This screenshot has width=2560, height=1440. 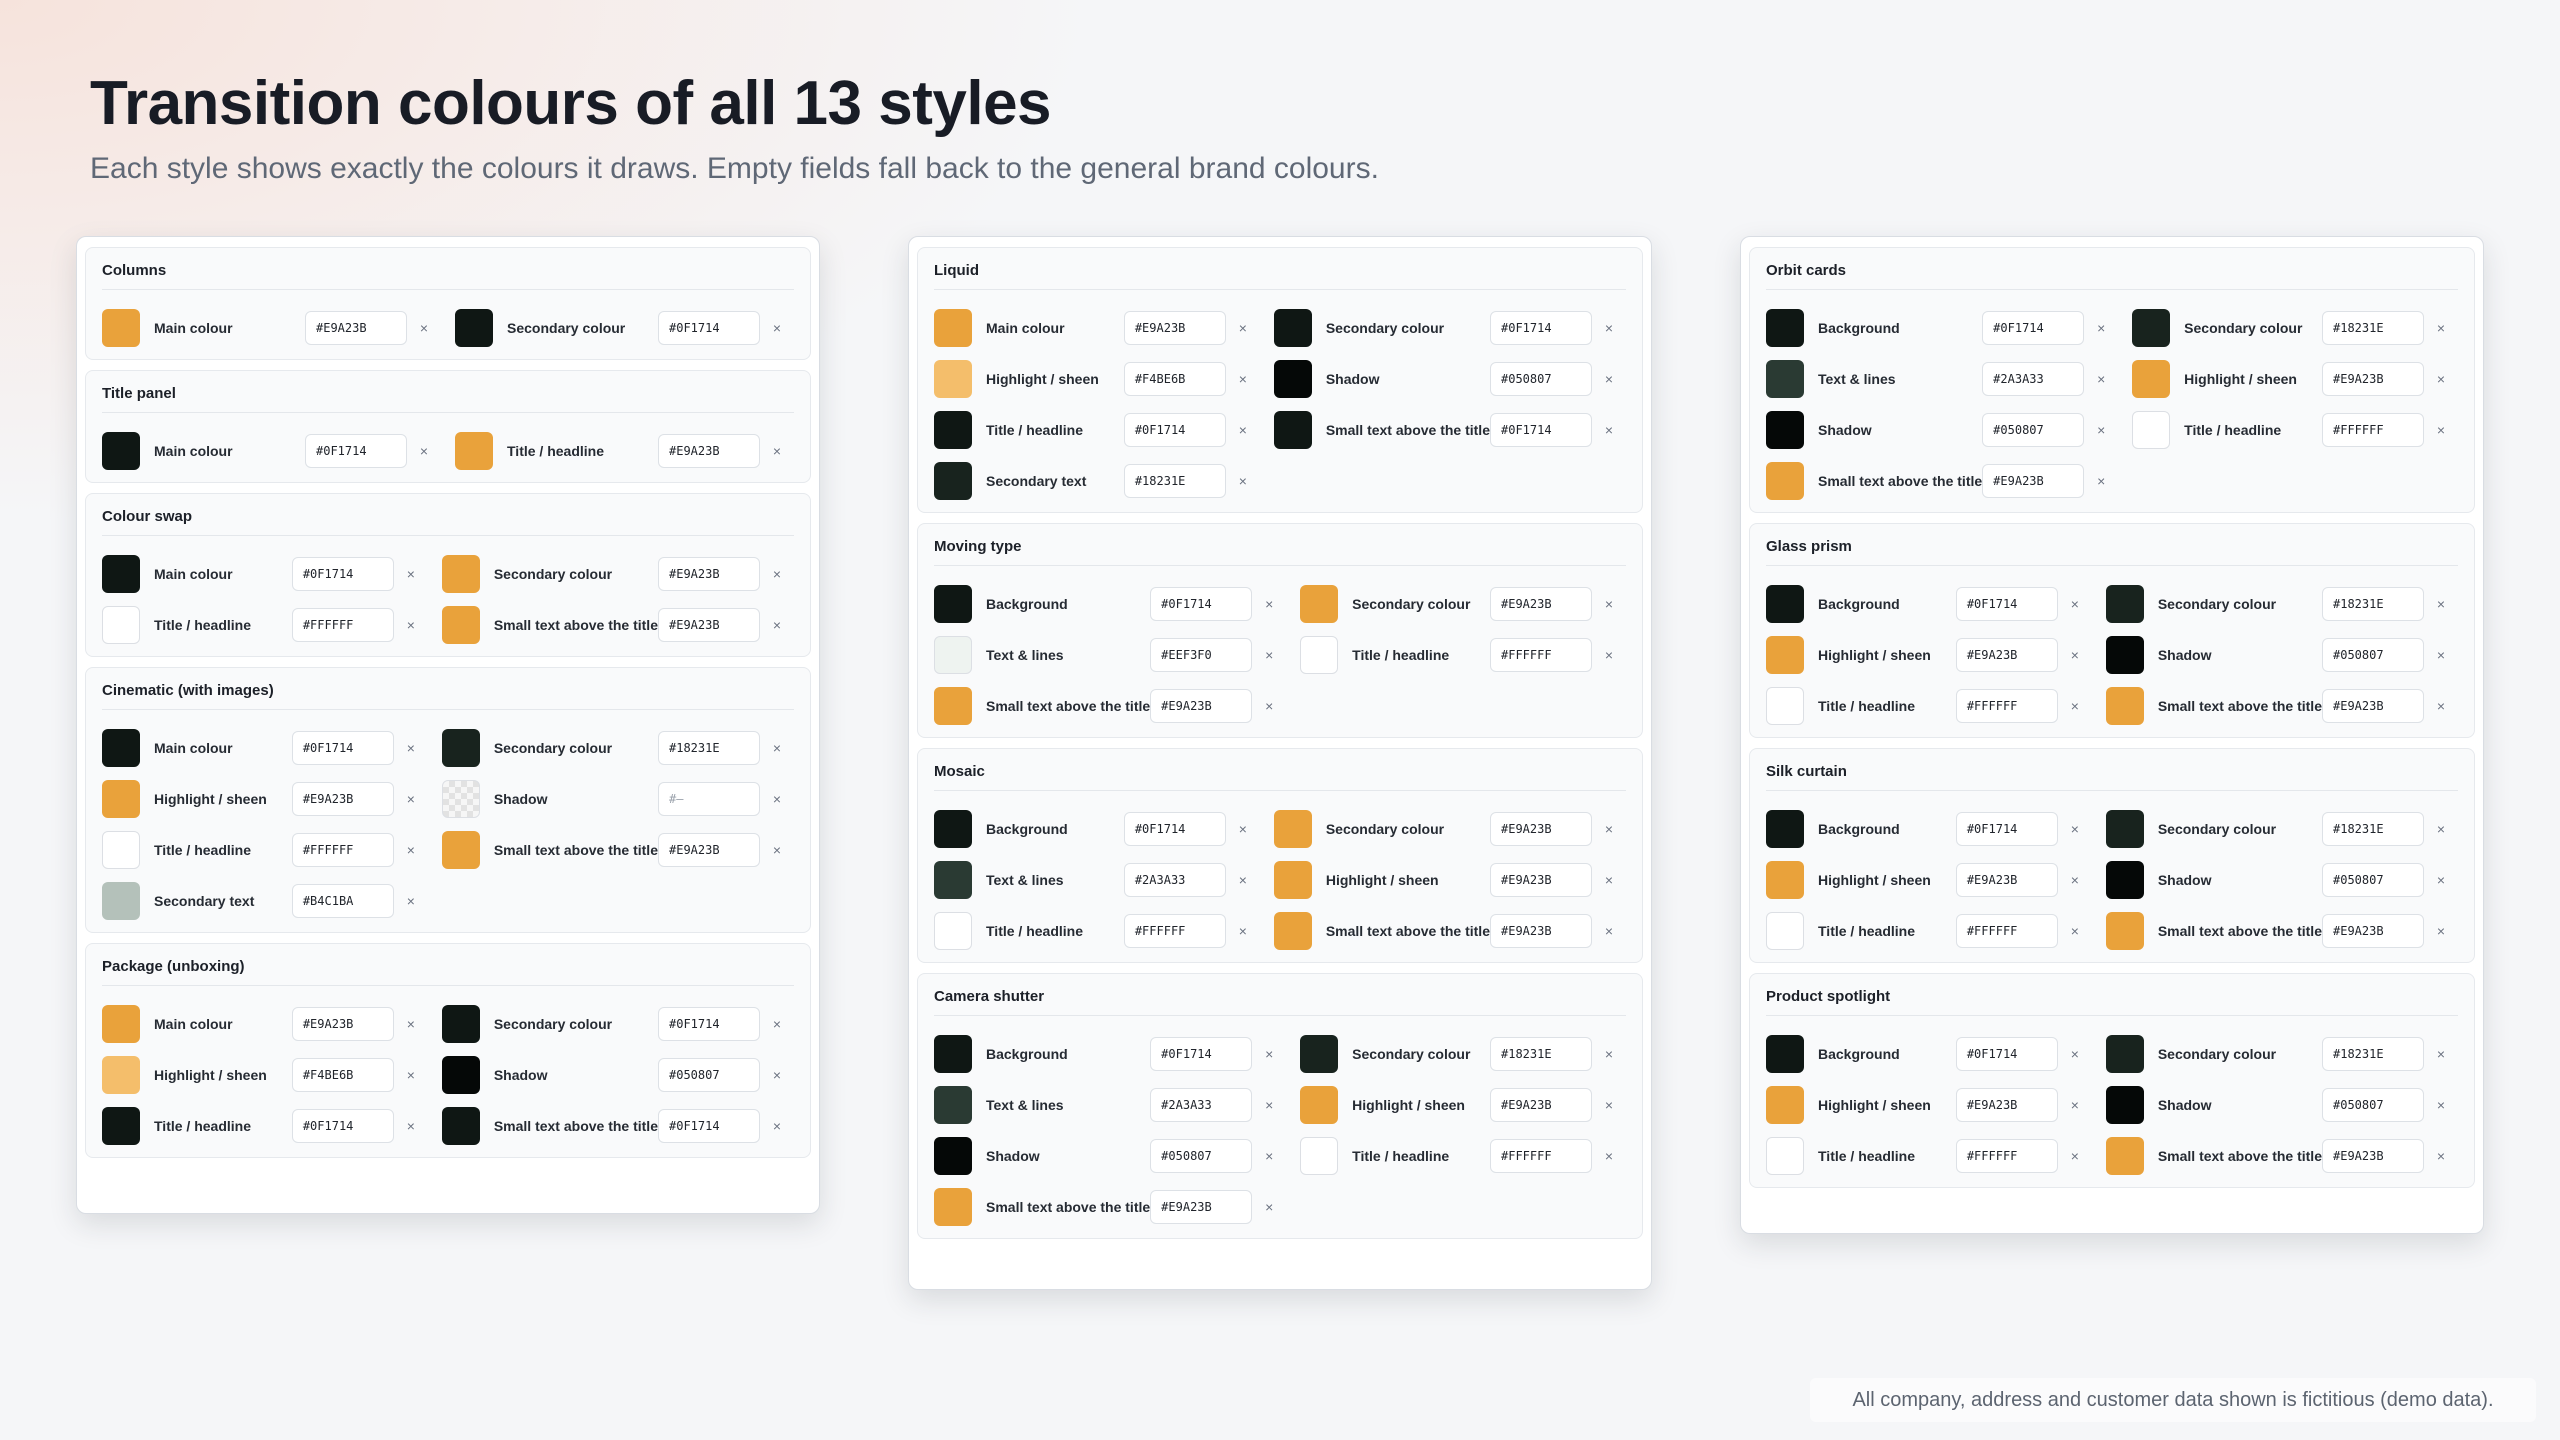 What do you see at coordinates (709, 798) in the screenshot?
I see `hex-input: #—` at bounding box center [709, 798].